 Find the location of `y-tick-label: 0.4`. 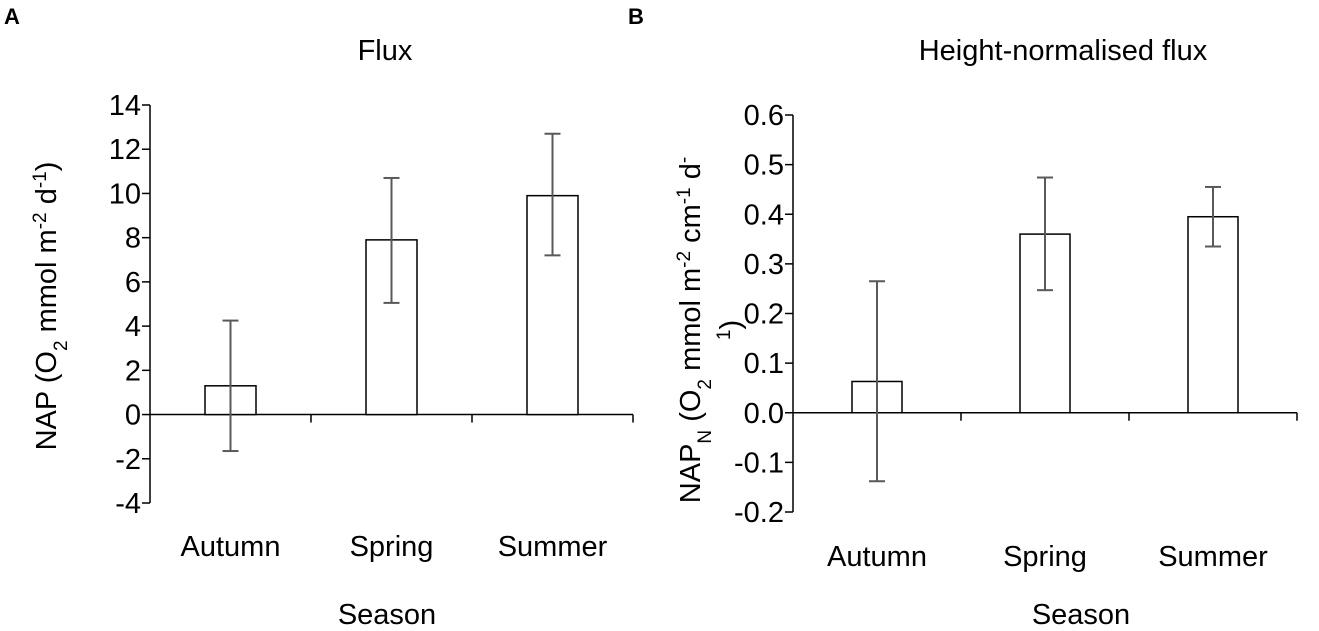

y-tick-label: 0.4 is located at coordinates (764, 215).